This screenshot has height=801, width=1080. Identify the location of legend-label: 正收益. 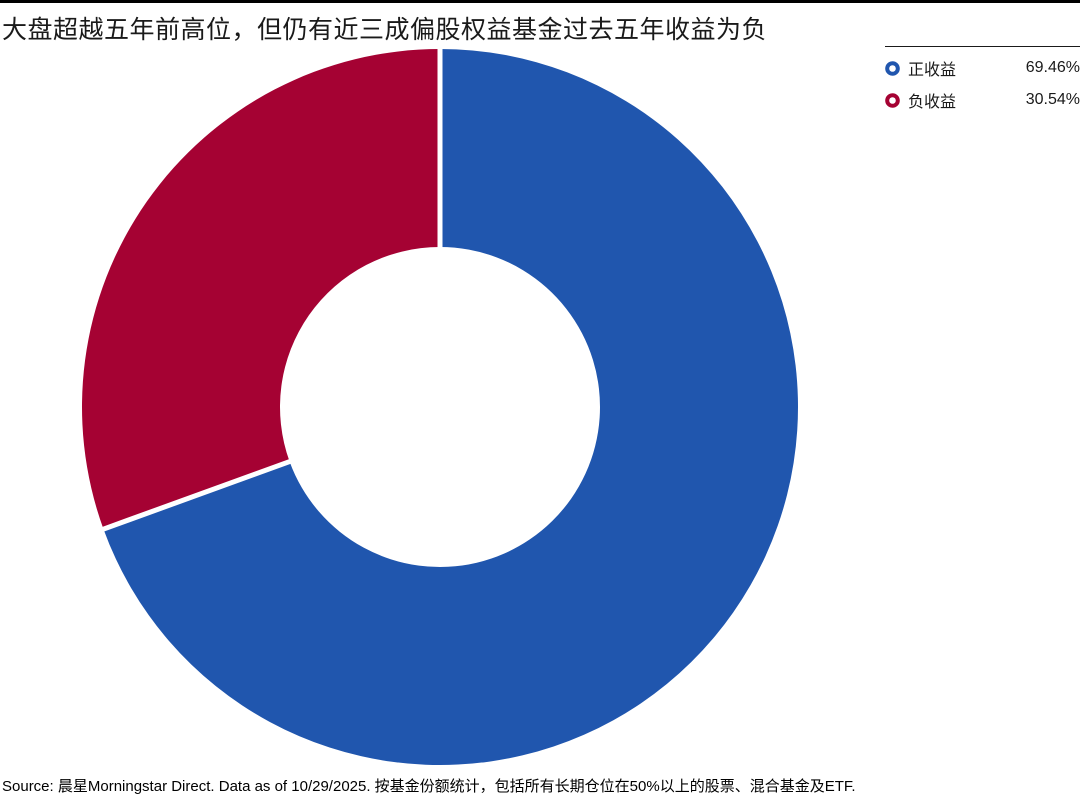
(932, 70).